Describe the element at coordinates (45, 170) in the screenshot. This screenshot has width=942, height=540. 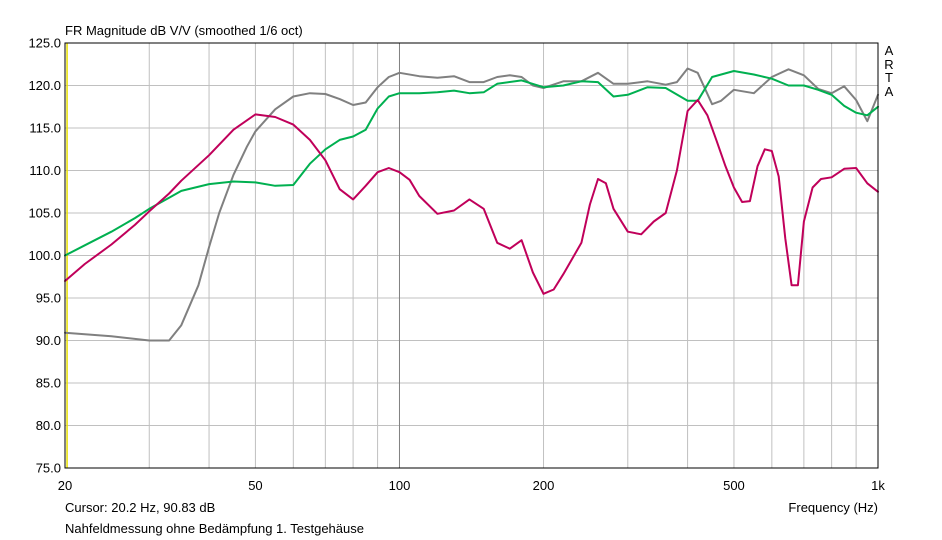
I see `y-tick-label: 110.0` at that location.